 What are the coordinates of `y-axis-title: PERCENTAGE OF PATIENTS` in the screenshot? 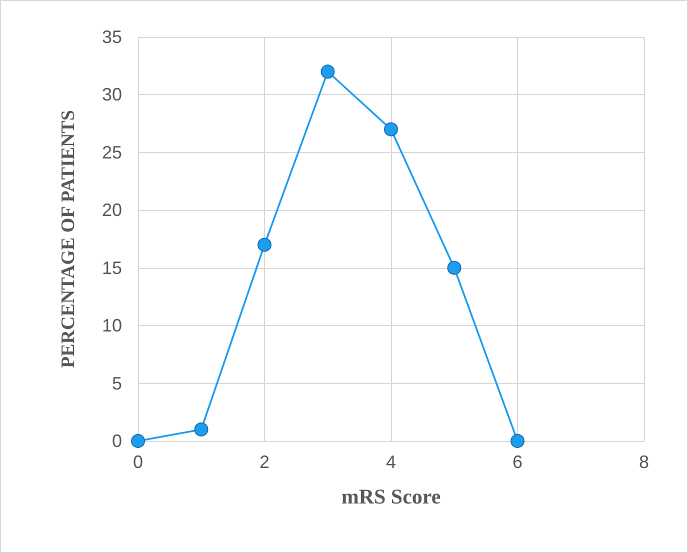 It's located at (68, 239).